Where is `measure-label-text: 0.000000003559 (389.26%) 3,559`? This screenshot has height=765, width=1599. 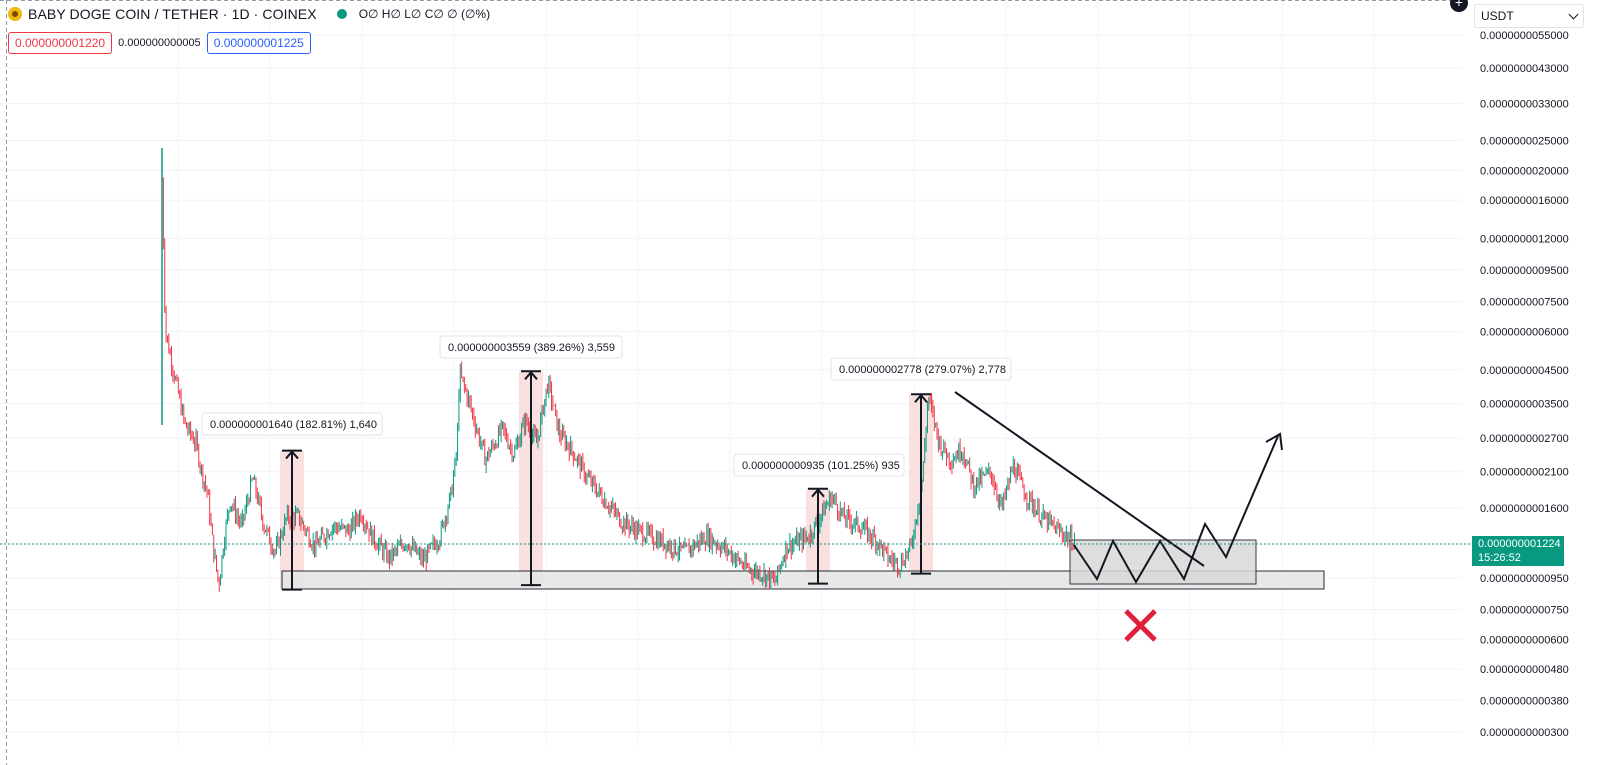 measure-label-text: 0.000000003559 (389.26%) 3,559 is located at coordinates (531, 348).